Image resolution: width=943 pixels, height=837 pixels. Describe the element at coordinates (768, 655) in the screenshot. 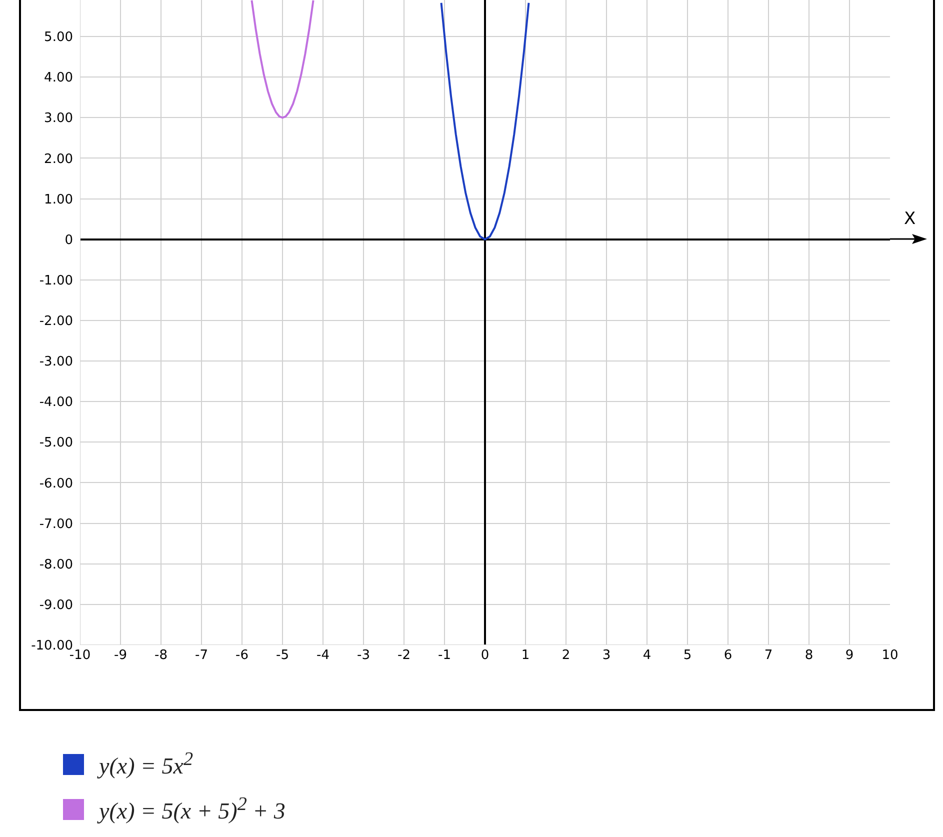

I see `x-tick-label: 7` at that location.